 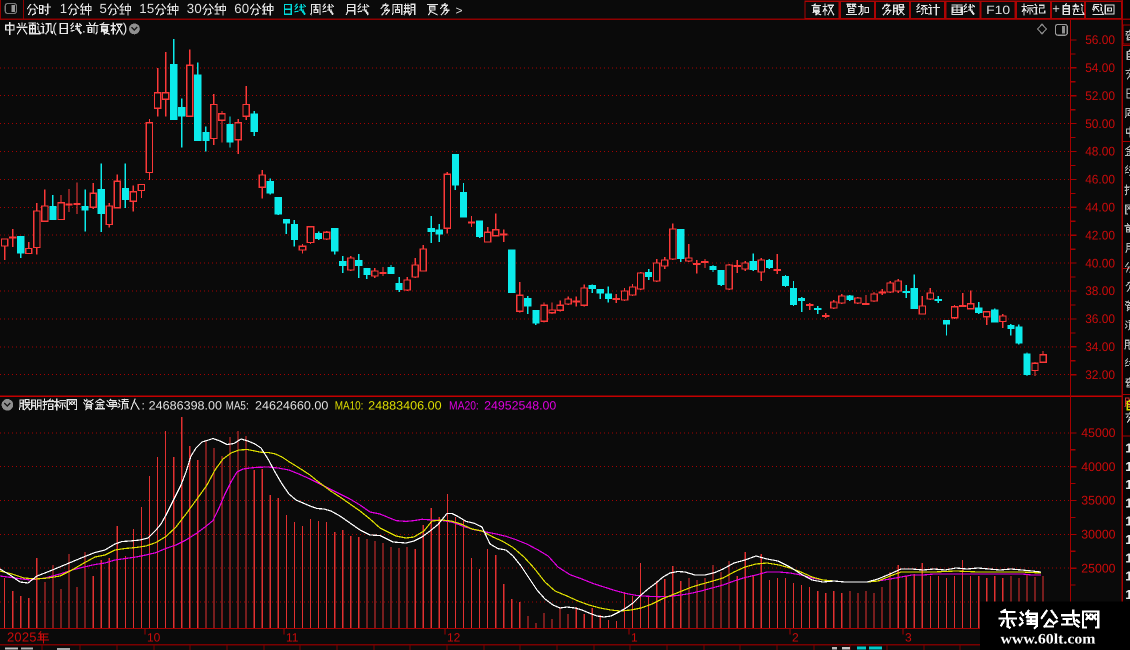 What do you see at coordinates (1098, 535) in the screenshot?
I see `svg-text: 30000` at bounding box center [1098, 535].